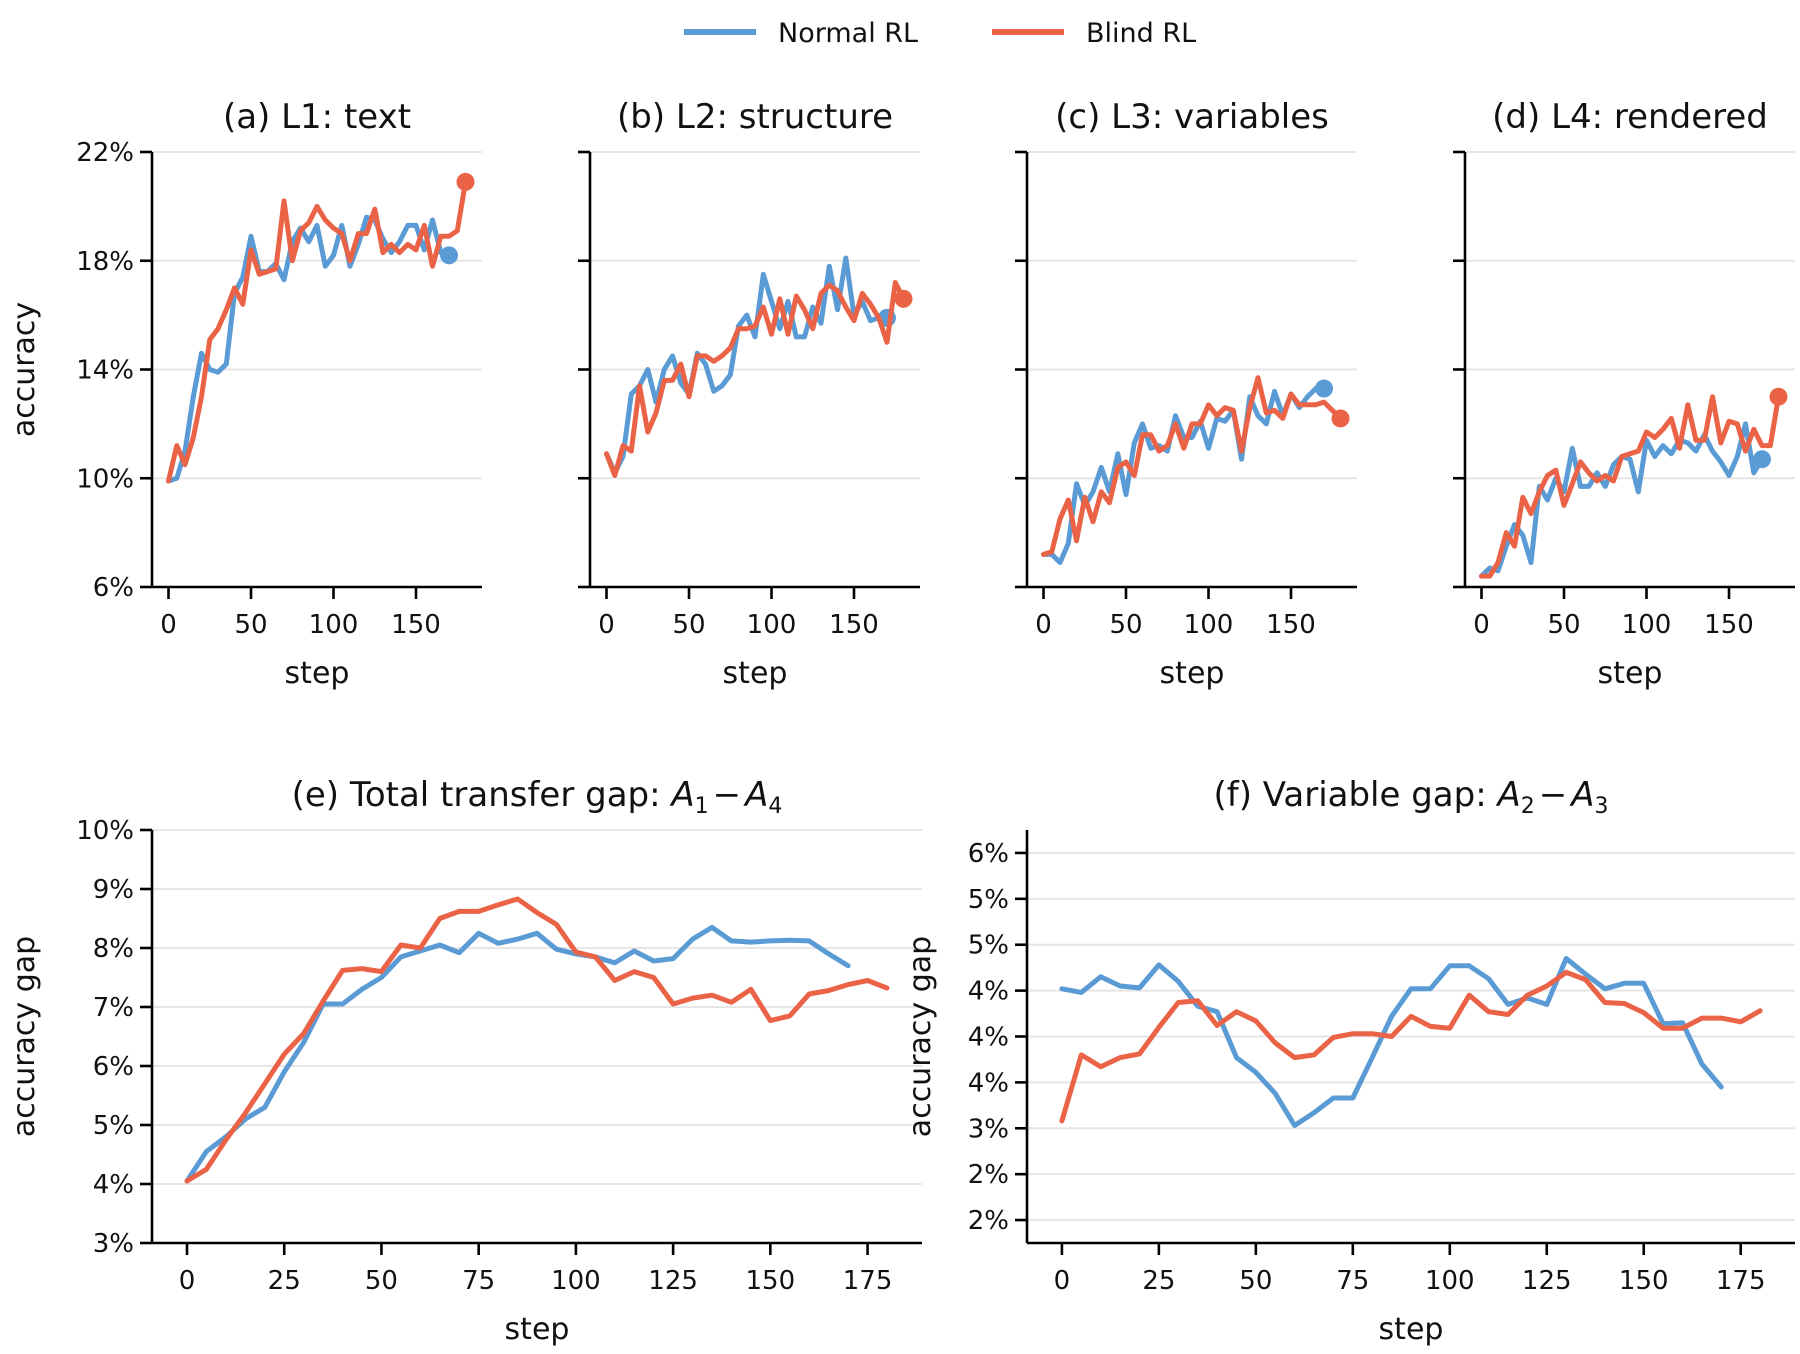 Image resolution: width=1800 pixels, height=1354 pixels. What do you see at coordinates (105, 153) in the screenshot?
I see `y-tick-label: 22%` at bounding box center [105, 153].